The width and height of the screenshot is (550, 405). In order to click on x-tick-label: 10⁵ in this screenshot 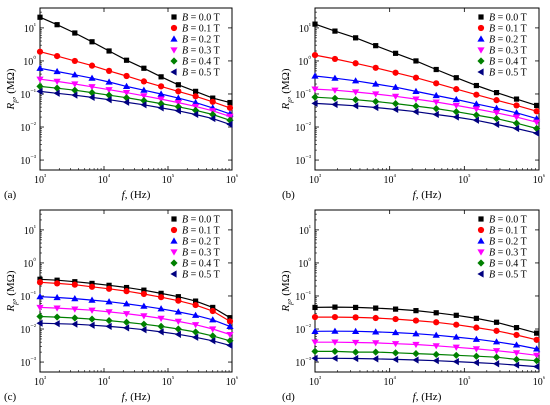, I will do `click(168, 381)`.